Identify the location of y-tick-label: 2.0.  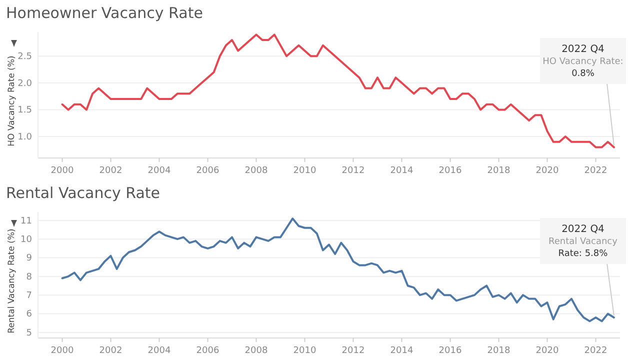
(25, 83).